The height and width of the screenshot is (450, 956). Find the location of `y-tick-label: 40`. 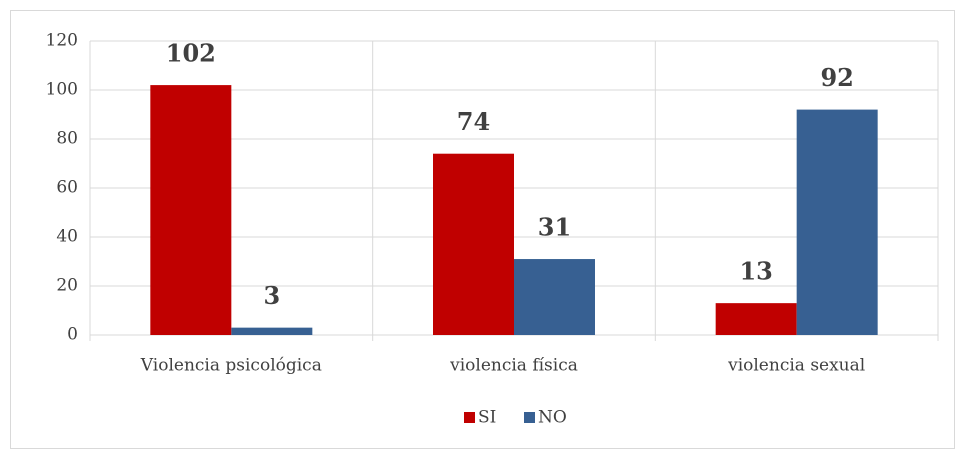

y-tick-label: 40 is located at coordinates (67, 237).